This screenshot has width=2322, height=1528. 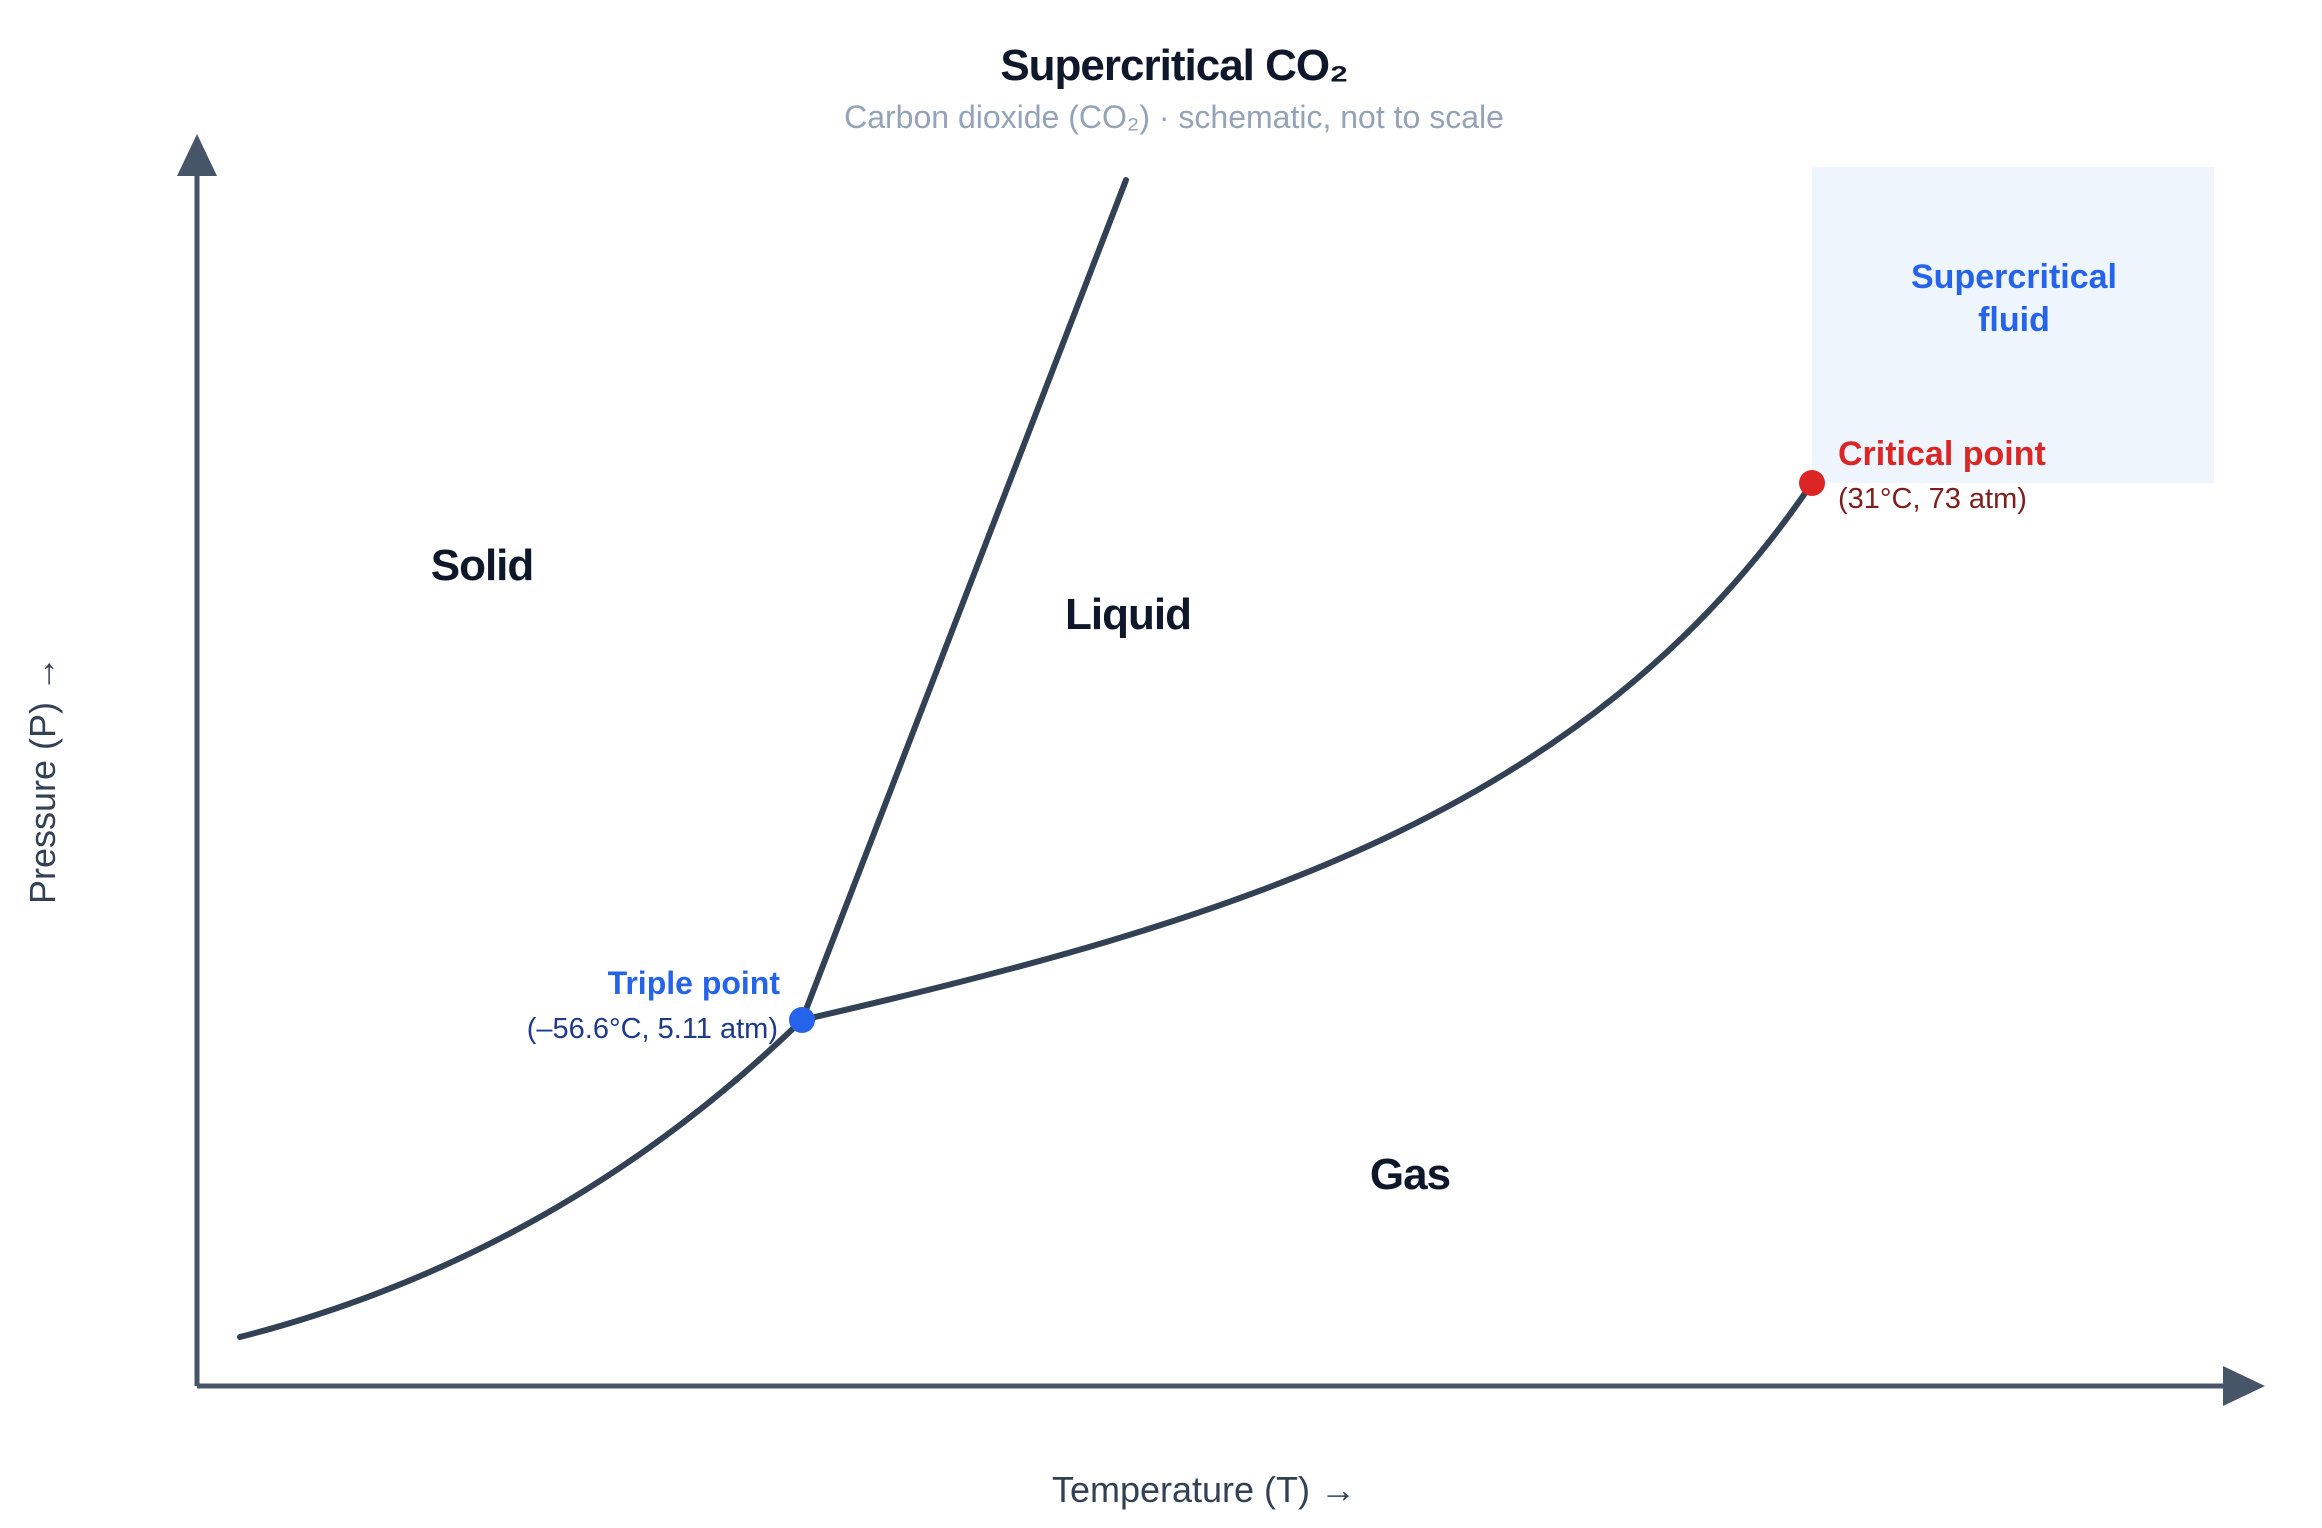 What do you see at coordinates (652, 1029) in the screenshot?
I see `triple-point-coords: (–56.6°C, 5.11 atm)` at bounding box center [652, 1029].